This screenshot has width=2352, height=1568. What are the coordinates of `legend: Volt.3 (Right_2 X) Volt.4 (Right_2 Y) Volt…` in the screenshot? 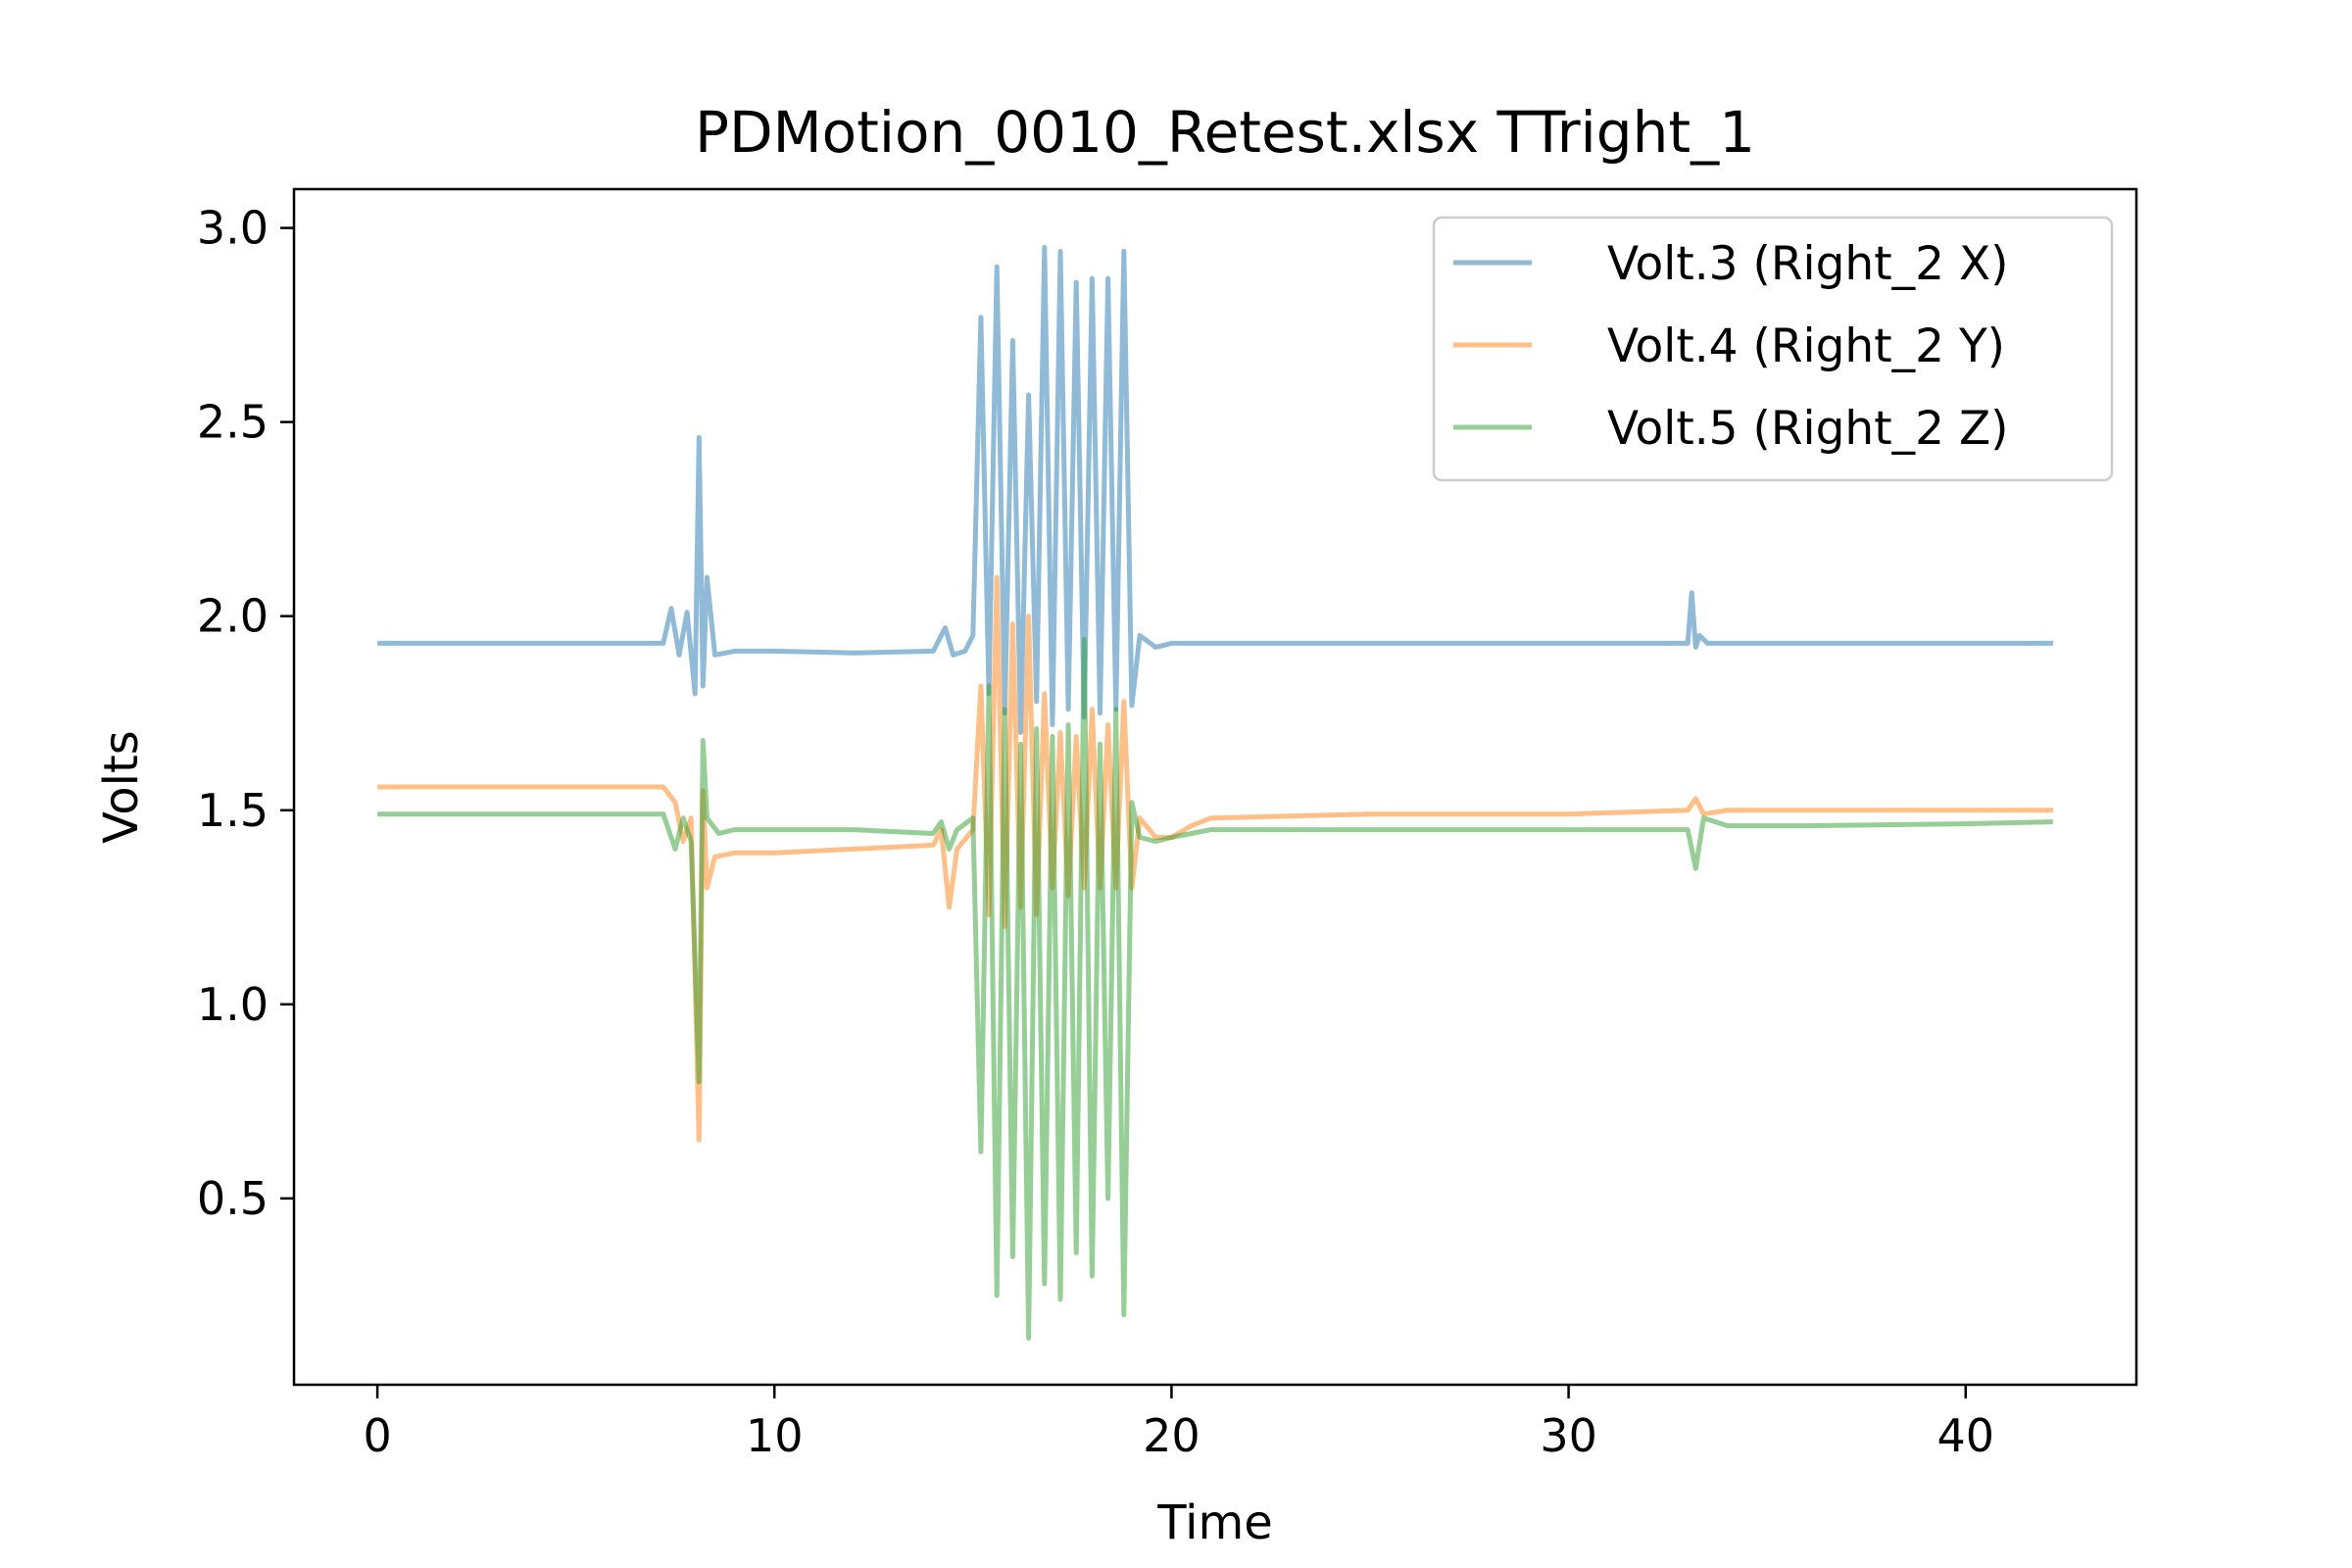 It's located at (1773, 349).